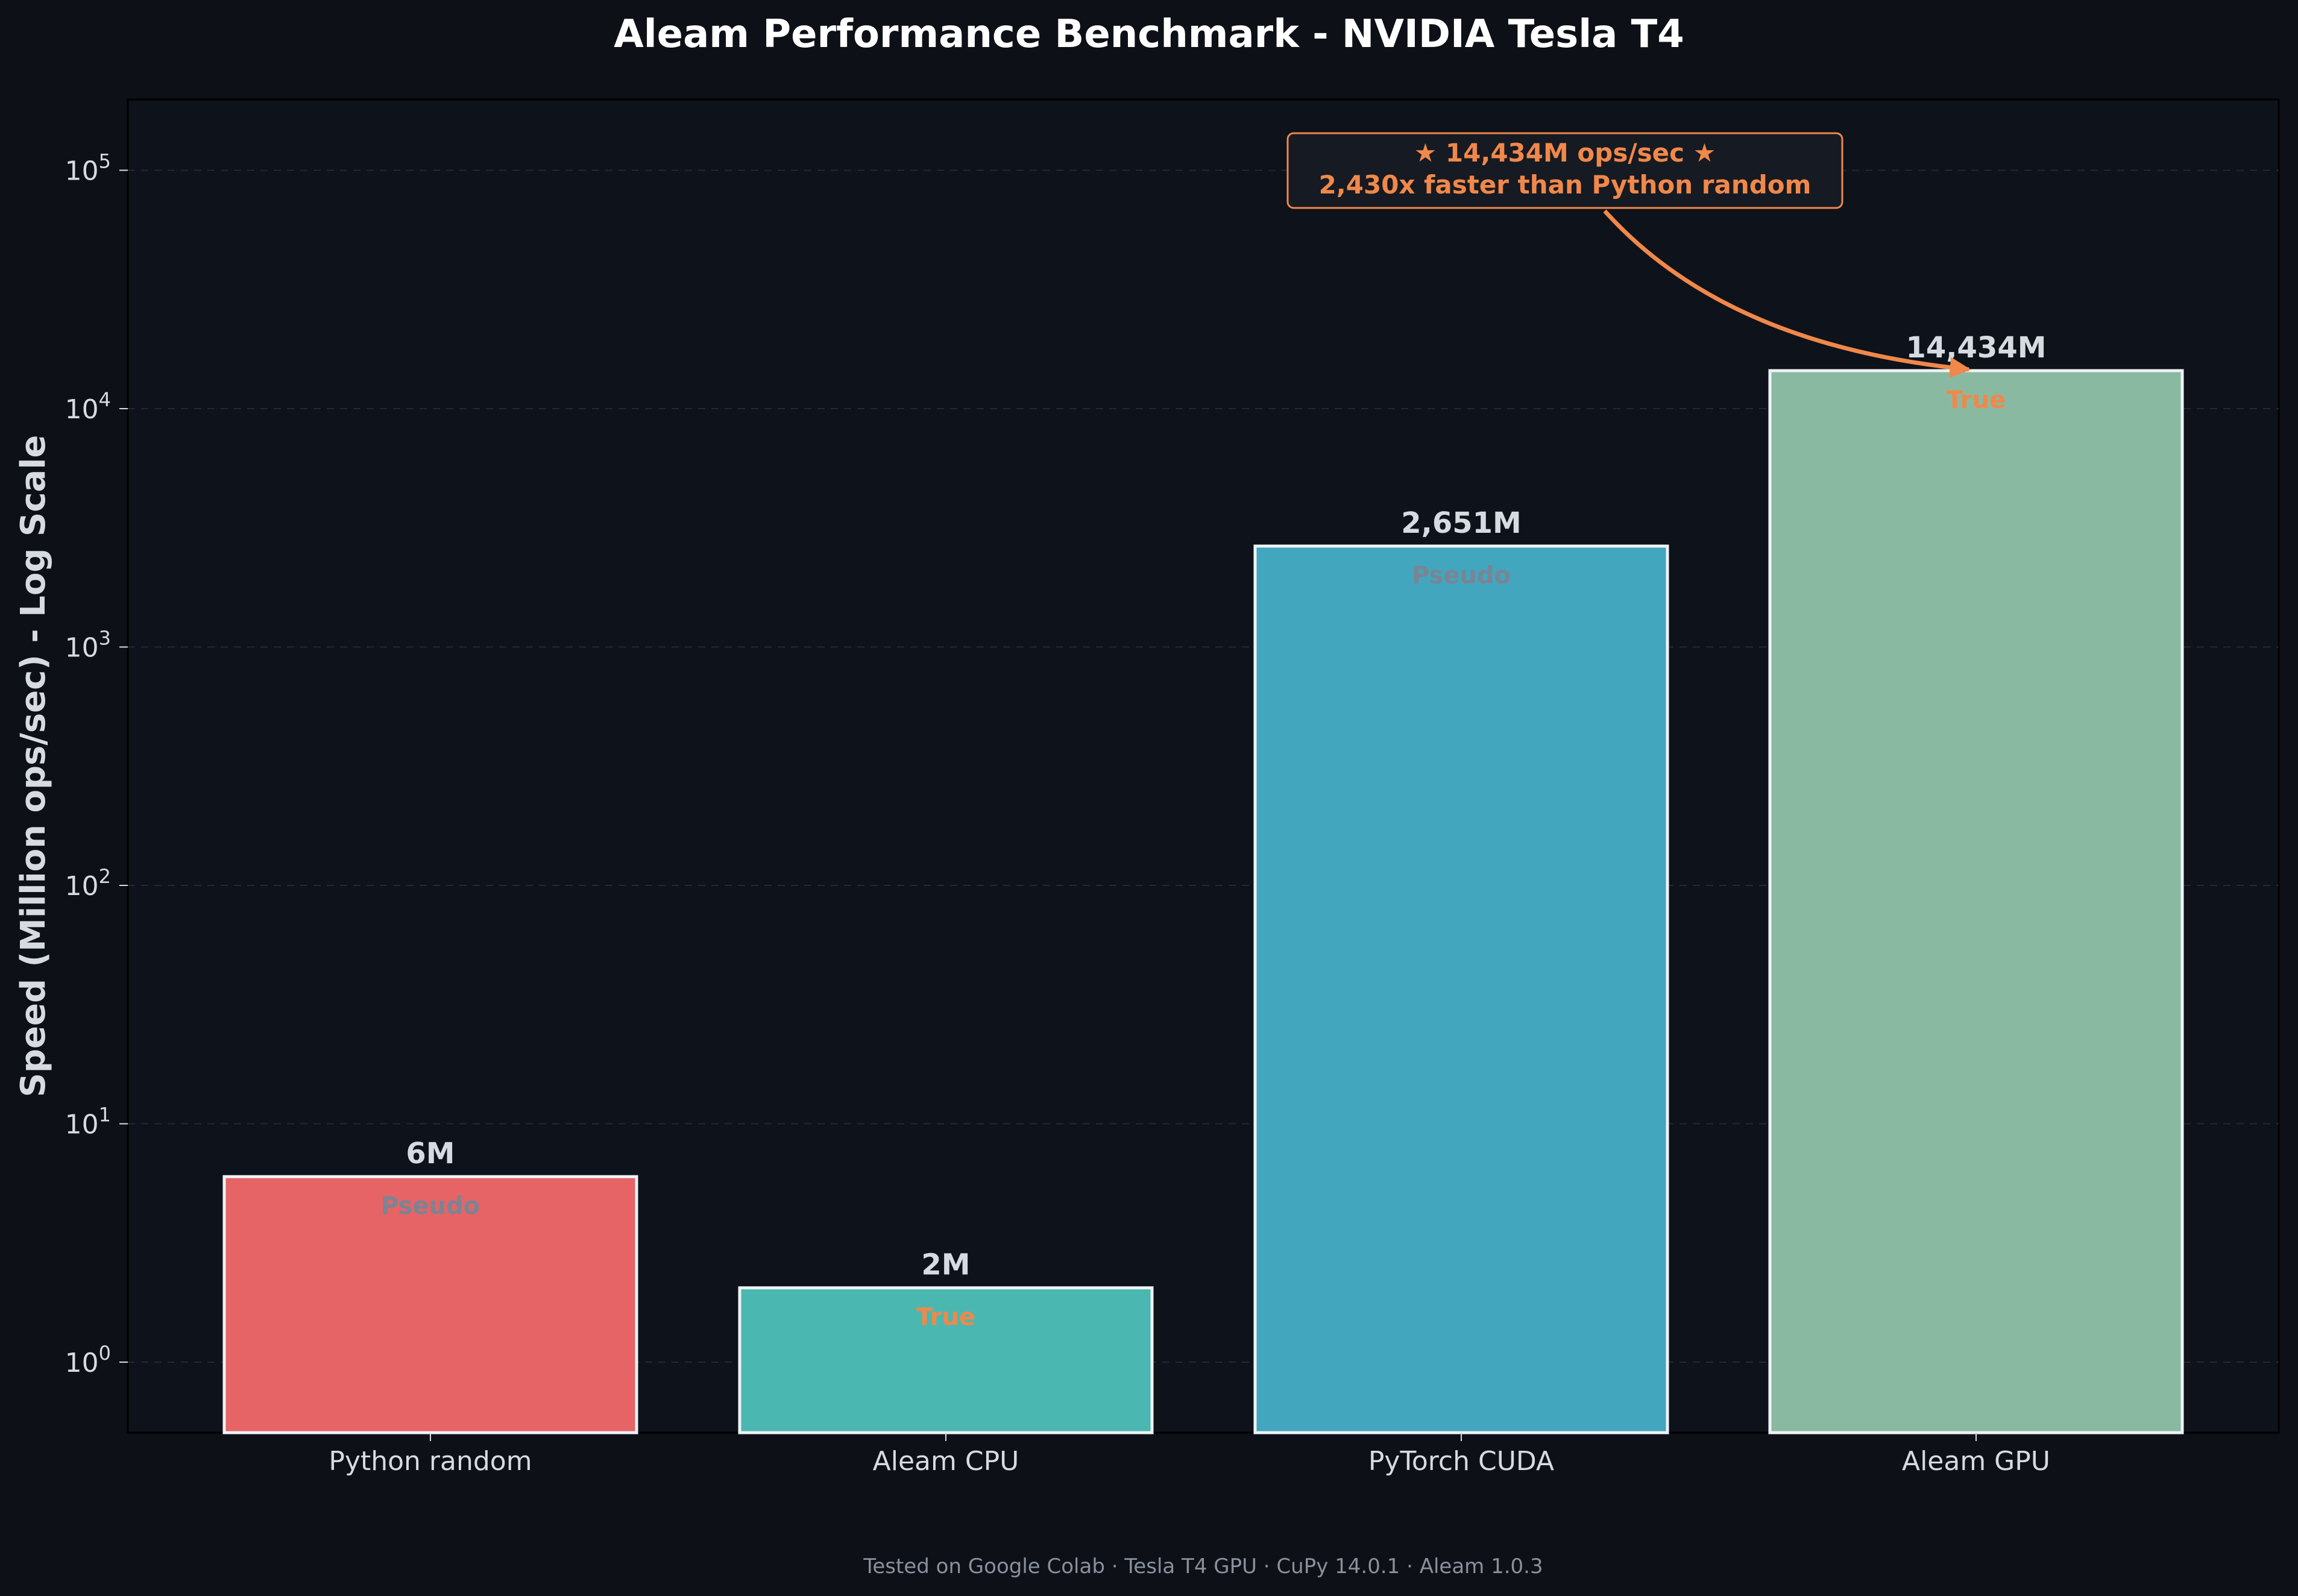 The width and height of the screenshot is (2298, 1596). I want to click on y-tick-exponent: 2, so click(105, 877).